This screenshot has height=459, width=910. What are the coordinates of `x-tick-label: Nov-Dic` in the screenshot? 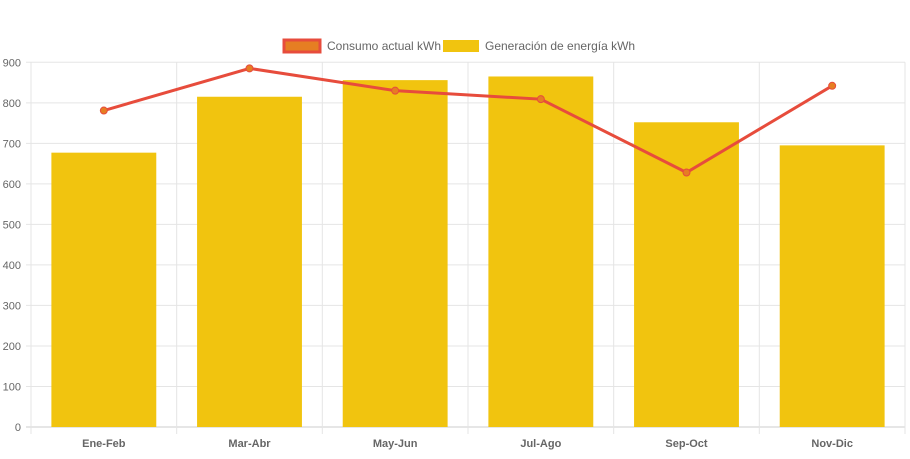 It's located at (832, 444).